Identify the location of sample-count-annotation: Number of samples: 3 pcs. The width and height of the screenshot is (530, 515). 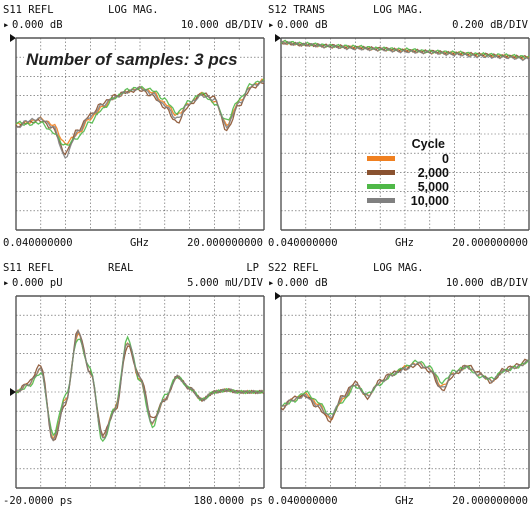
(132, 60).